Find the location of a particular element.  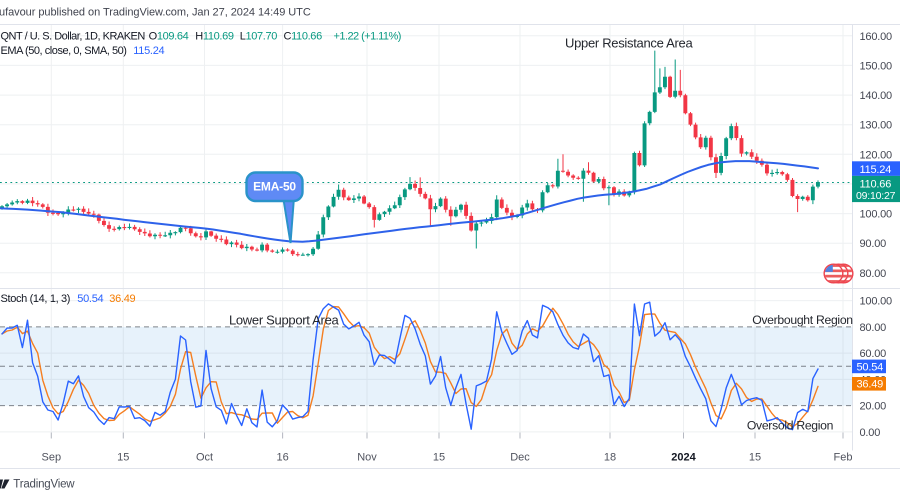

svg-text: 160.00 is located at coordinates (876, 37).